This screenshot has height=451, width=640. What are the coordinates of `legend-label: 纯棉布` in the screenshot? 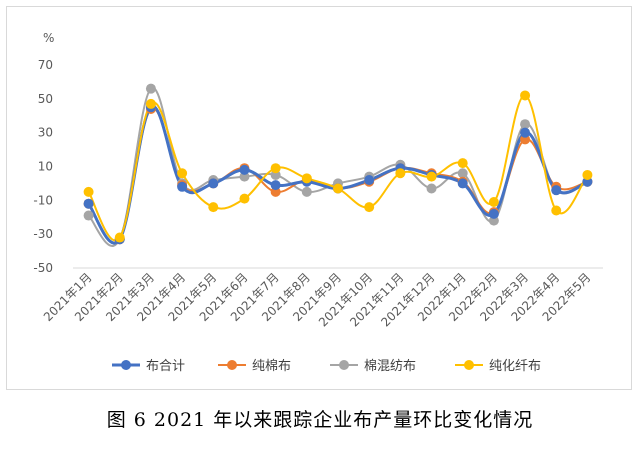 It's located at (271, 366).